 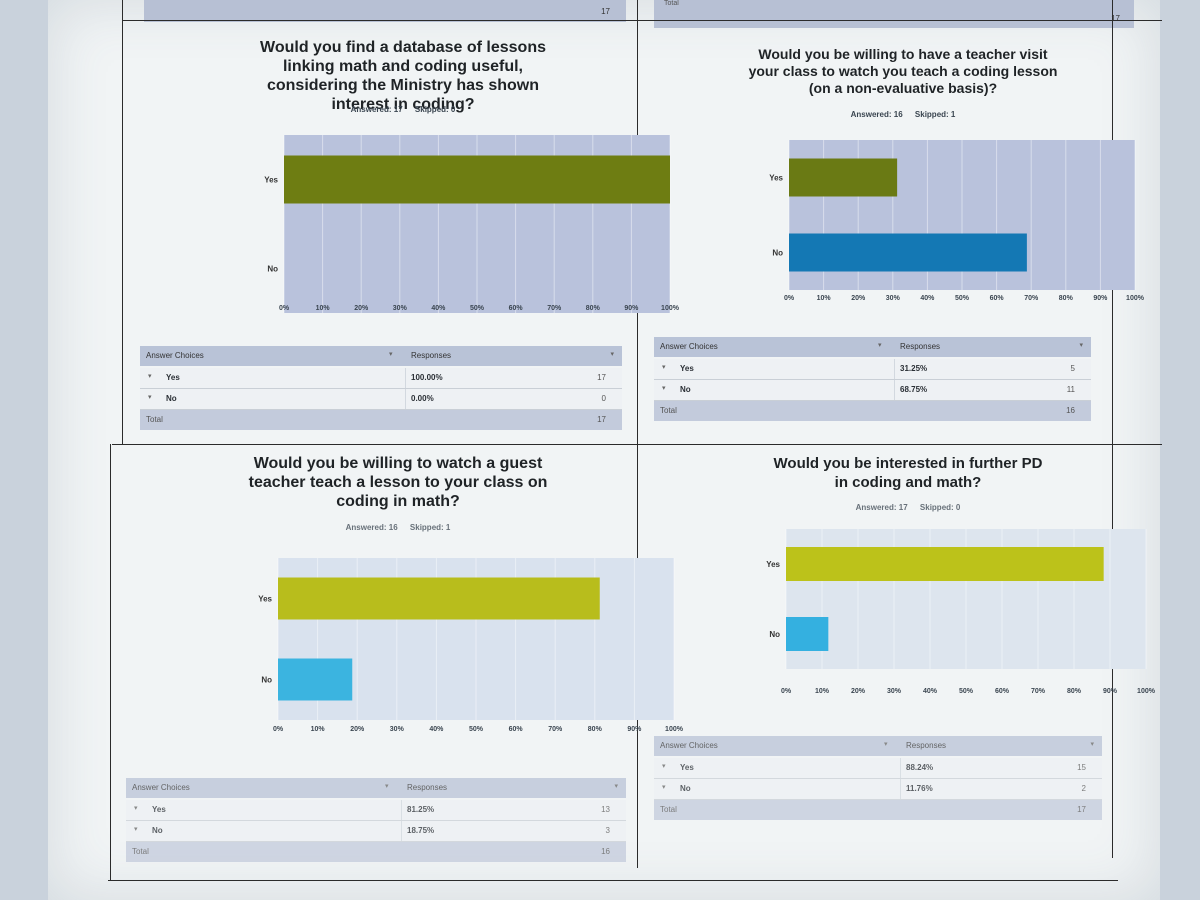 I want to click on previous-total-count-left: 17, so click(x=605, y=11).